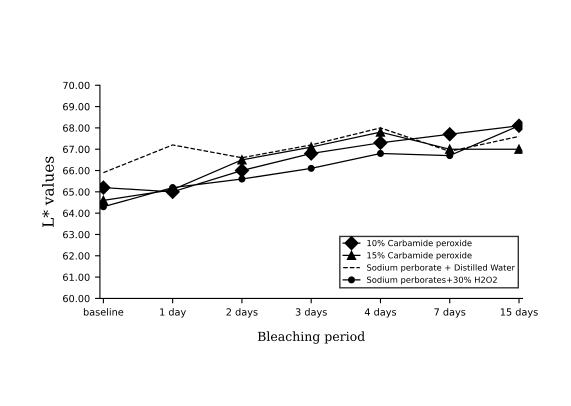 Image resolution: width=571 pixels, height=406 pixels. Describe the element at coordinates (76, 192) in the screenshot. I see `y-tick-label: 65.00` at that location.